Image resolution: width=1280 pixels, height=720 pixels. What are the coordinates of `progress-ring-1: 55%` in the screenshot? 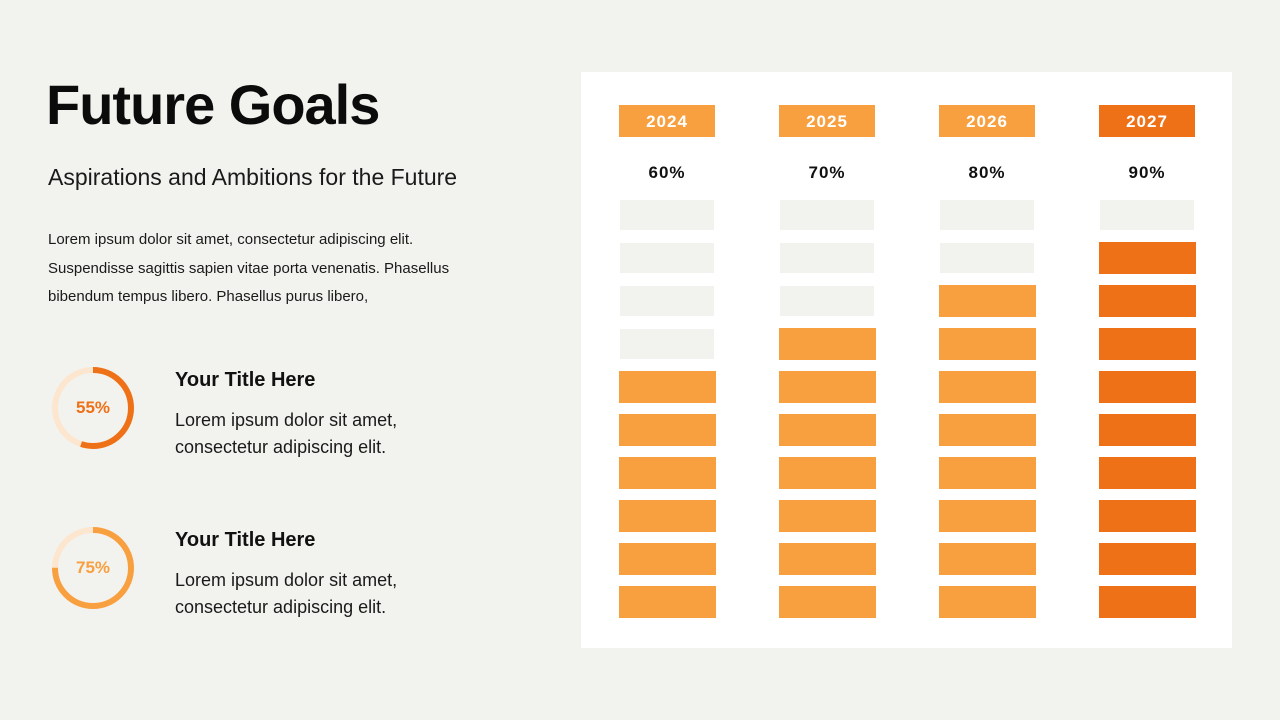 It's located at (93, 408).